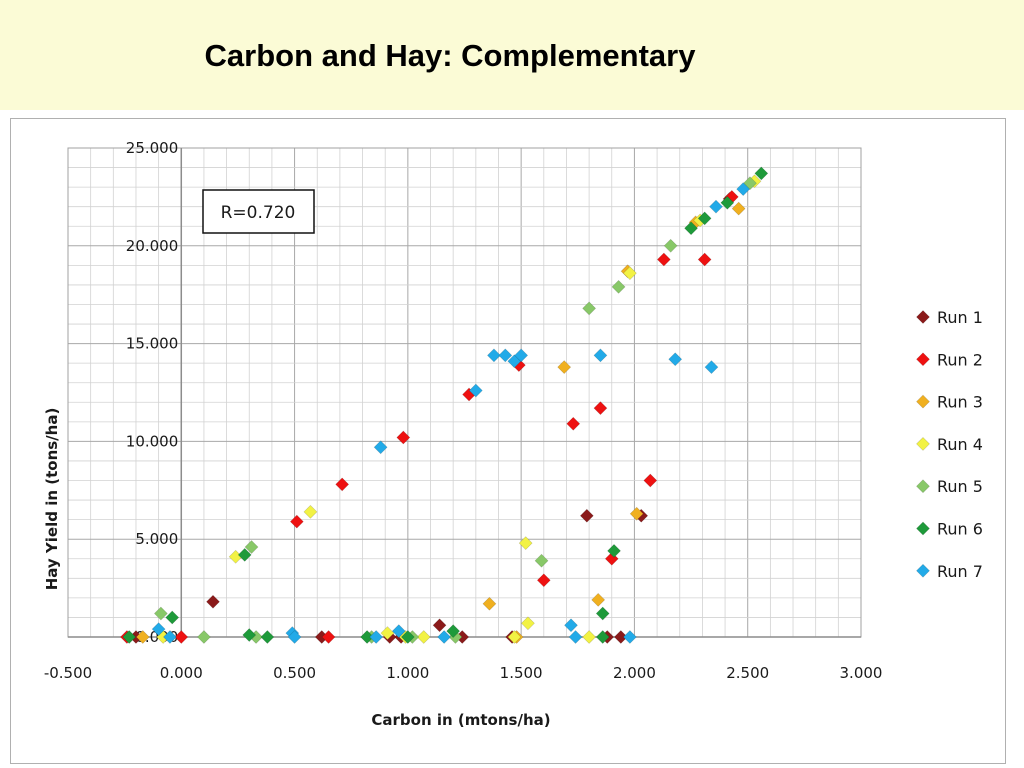  Describe the element at coordinates (407, 673) in the screenshot. I see `x-tick-label: 1.000` at that location.